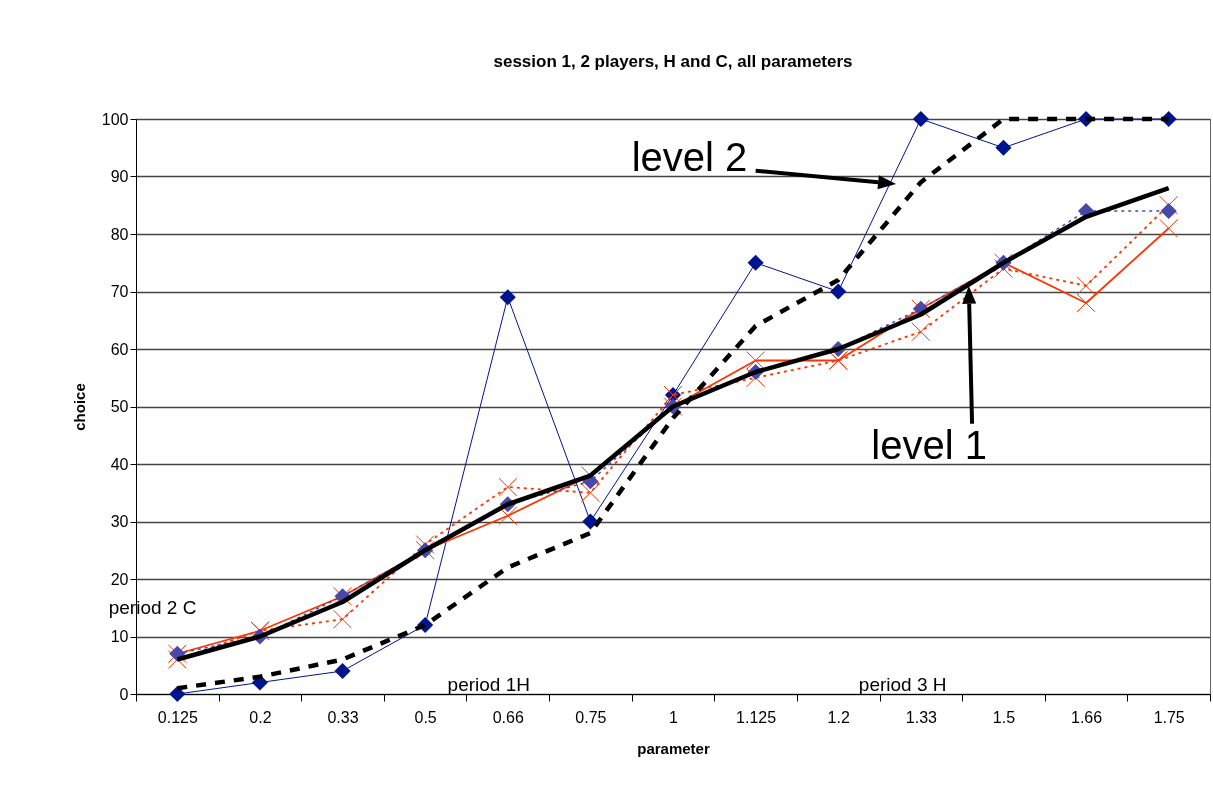  Describe the element at coordinates (929, 444) in the screenshot. I see `annotation: level 1` at that location.